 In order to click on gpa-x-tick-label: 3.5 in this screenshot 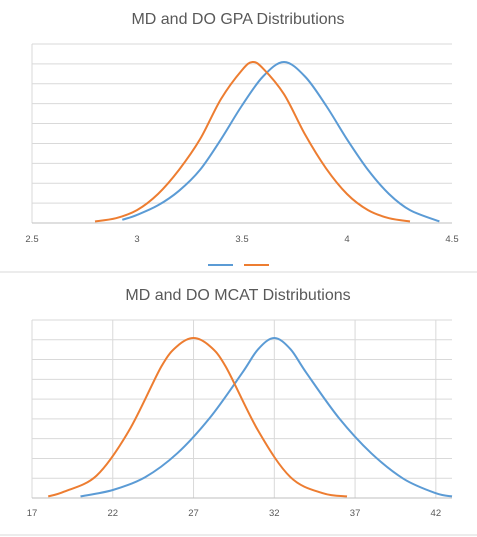, I will do `click(241, 239)`.